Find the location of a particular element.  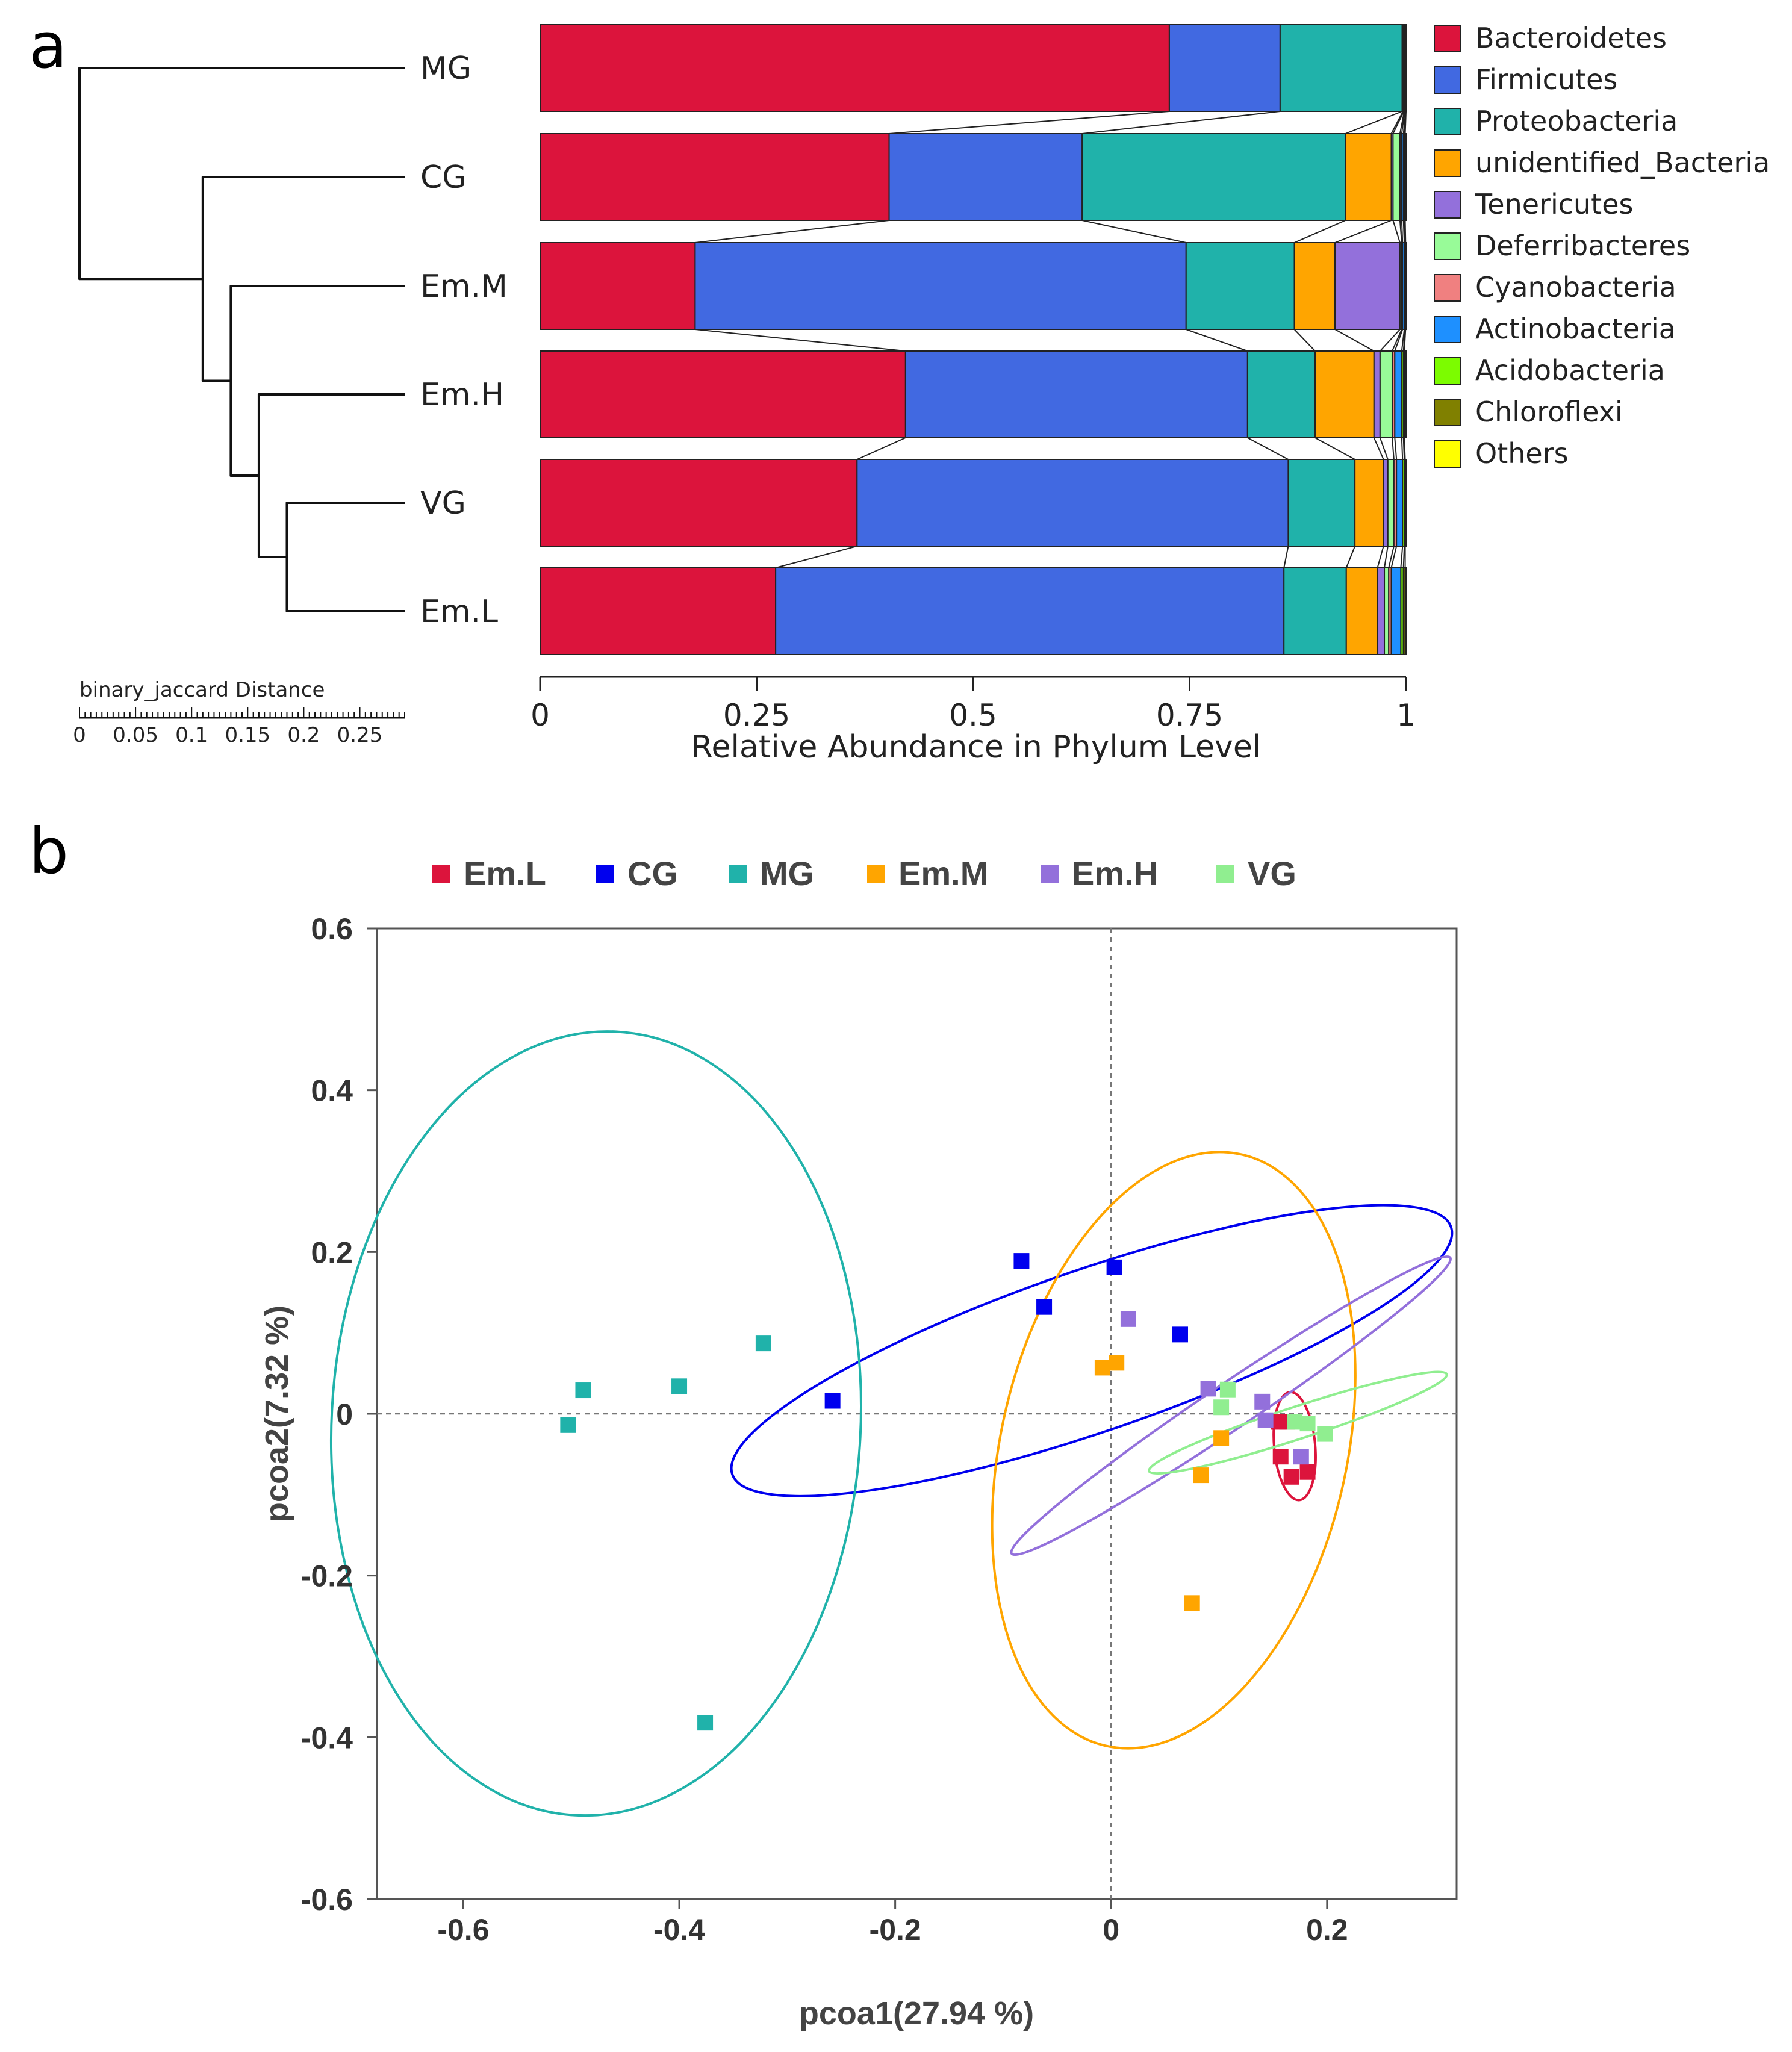

pcoa-x-tick-label: -0.4 is located at coordinates (679, 1930).